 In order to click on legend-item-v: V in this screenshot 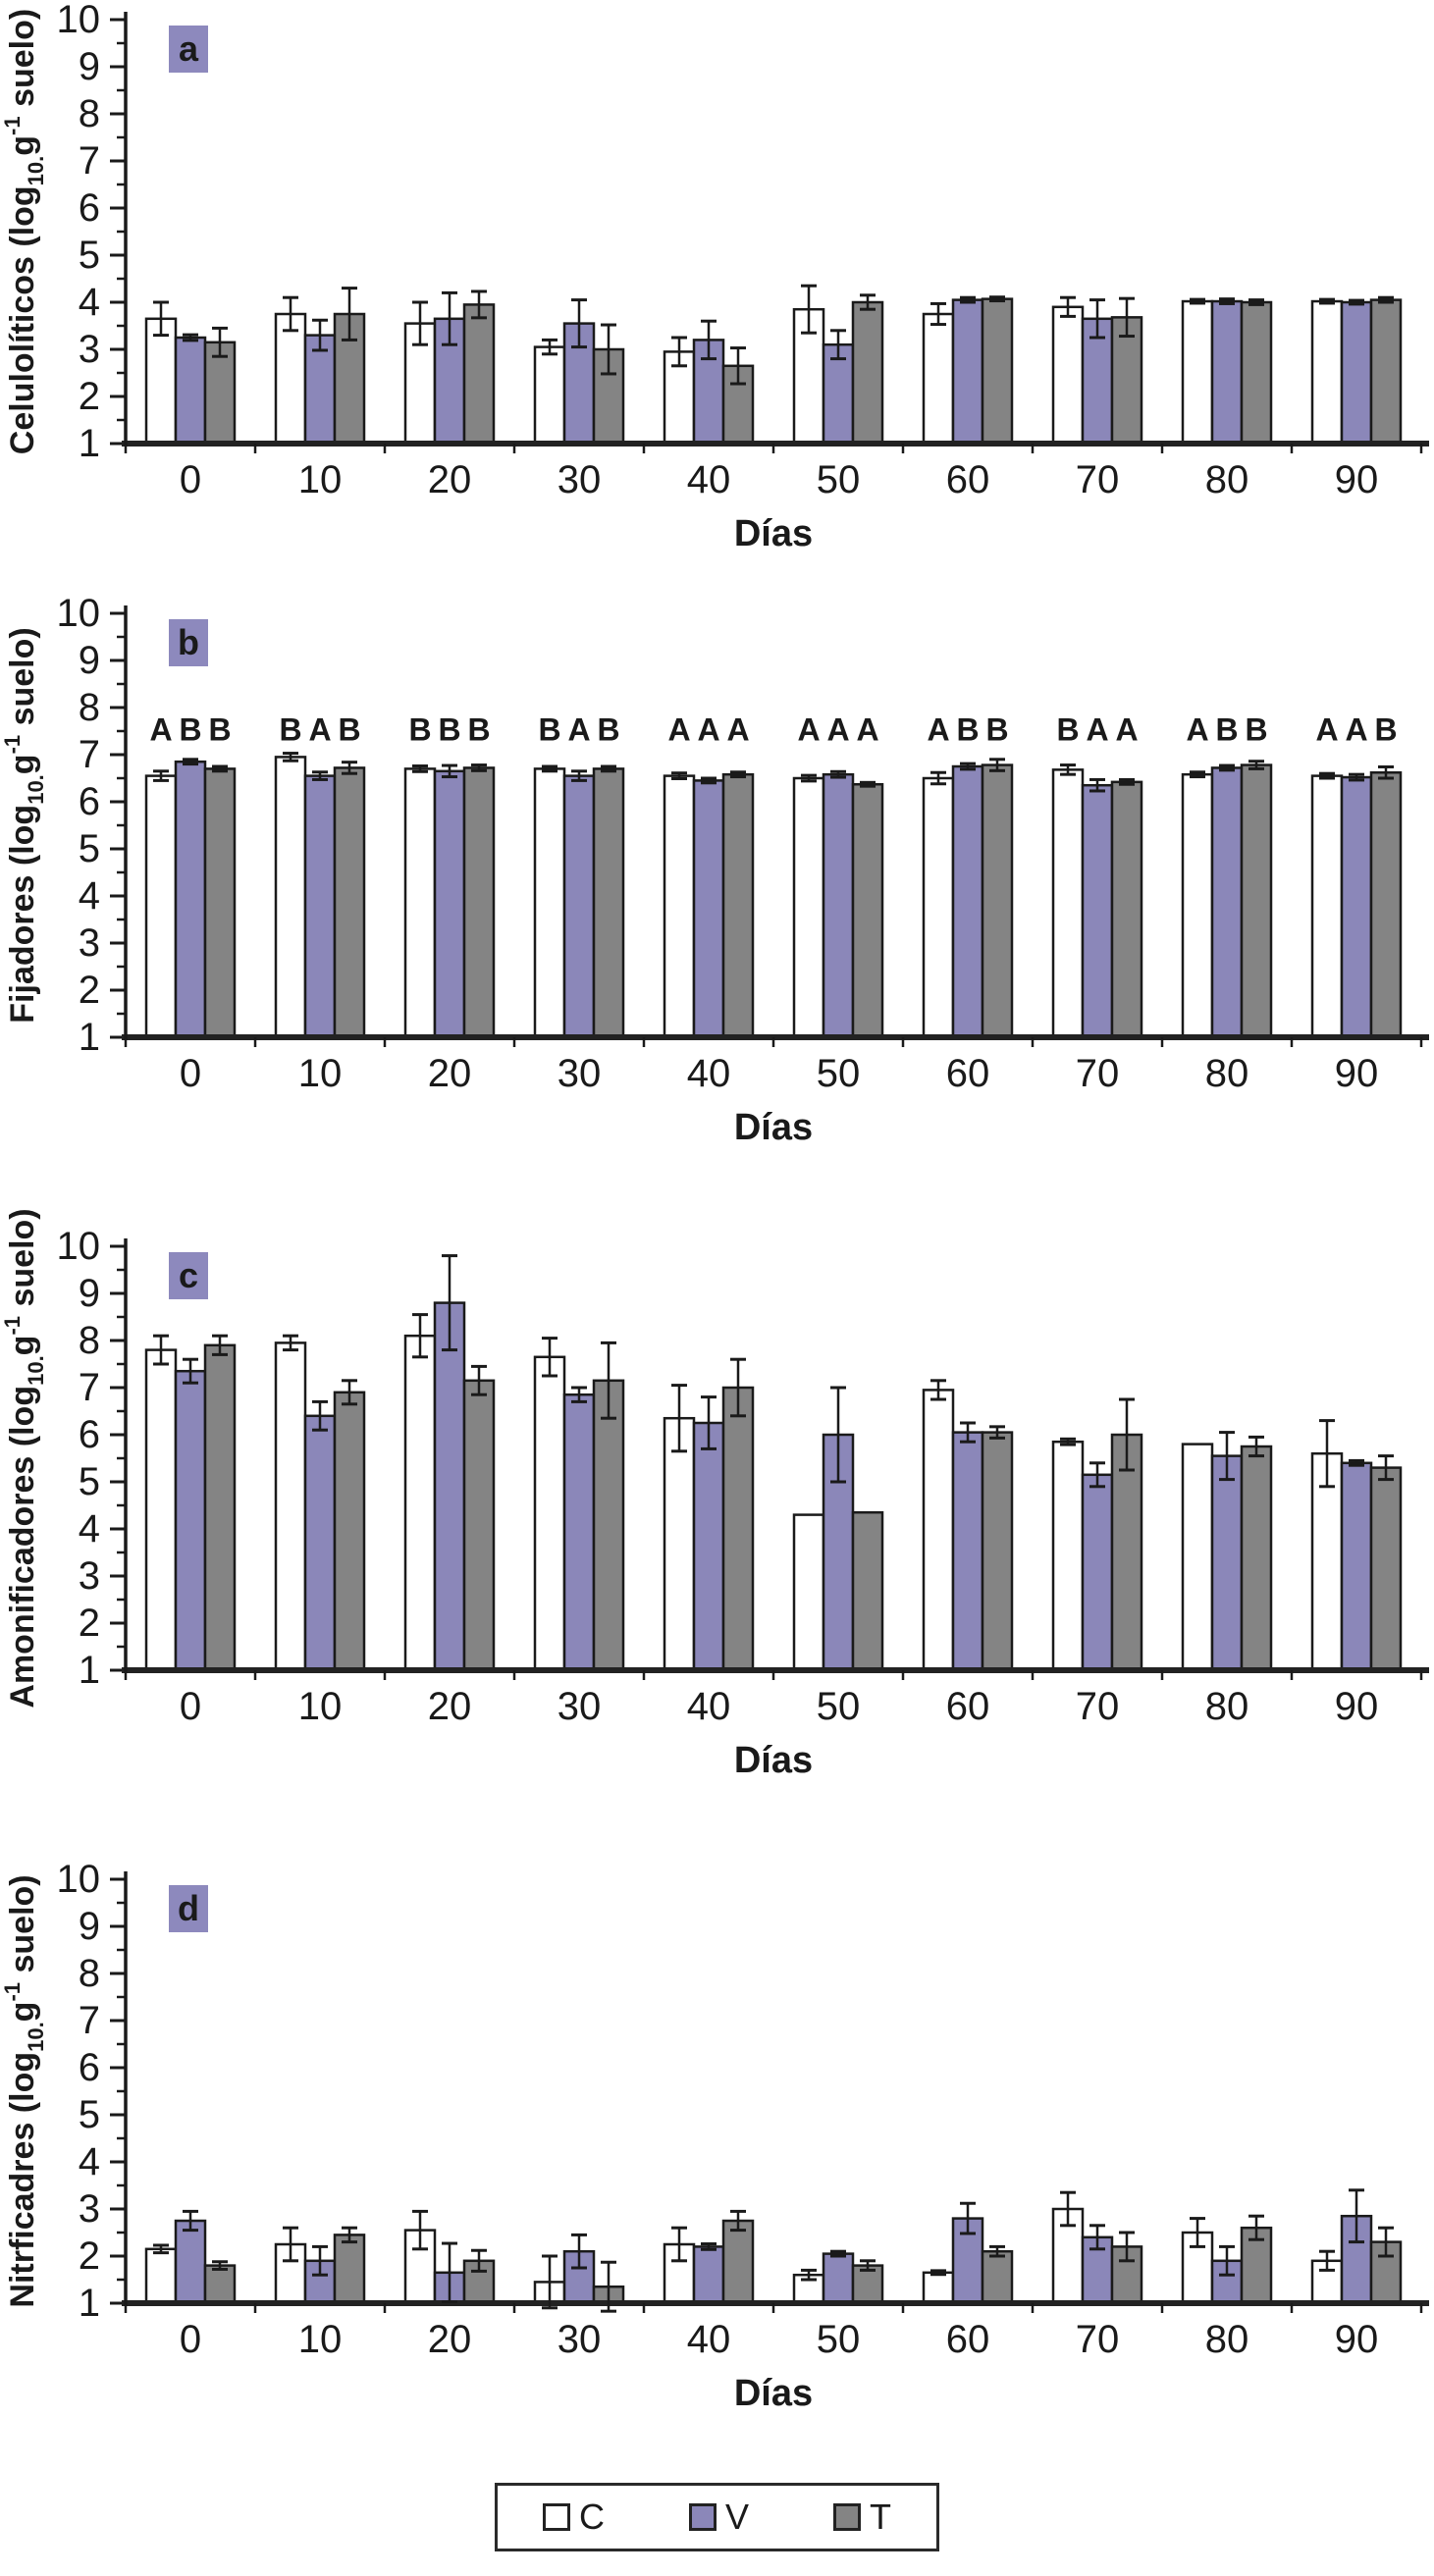, I will do `click(719, 2517)`.